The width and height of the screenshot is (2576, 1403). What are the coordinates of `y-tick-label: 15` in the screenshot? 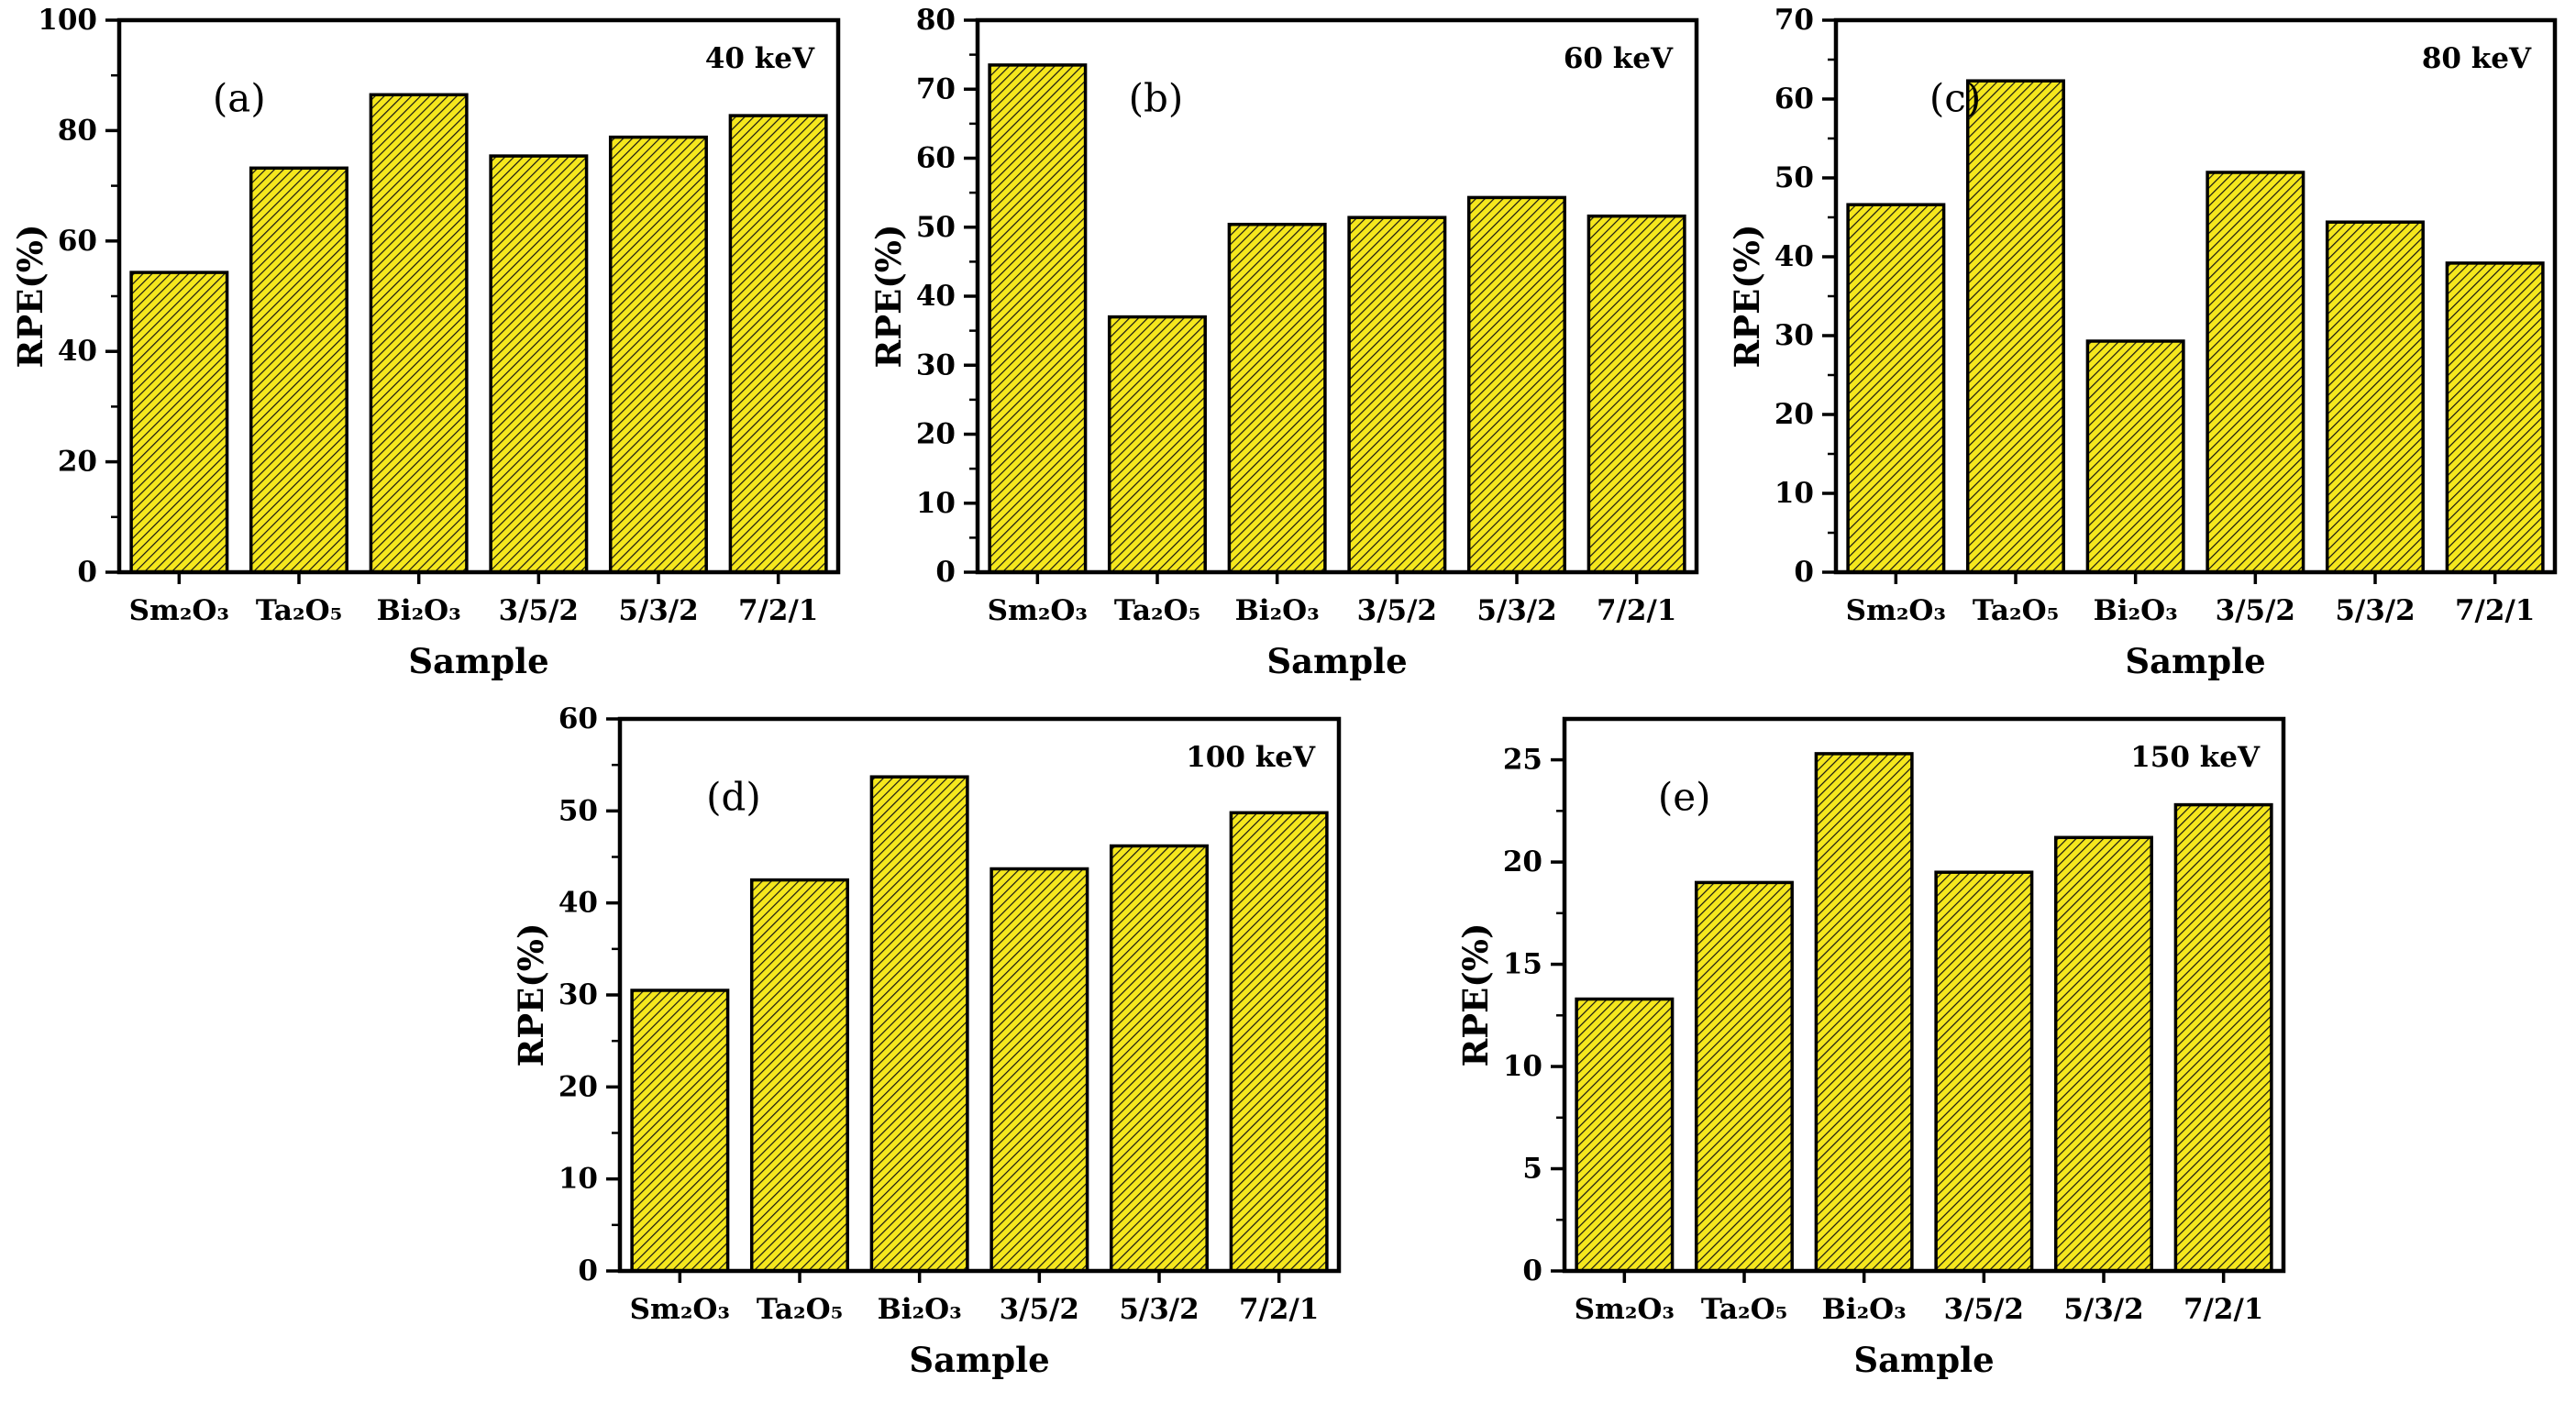 It's located at (1522, 964).